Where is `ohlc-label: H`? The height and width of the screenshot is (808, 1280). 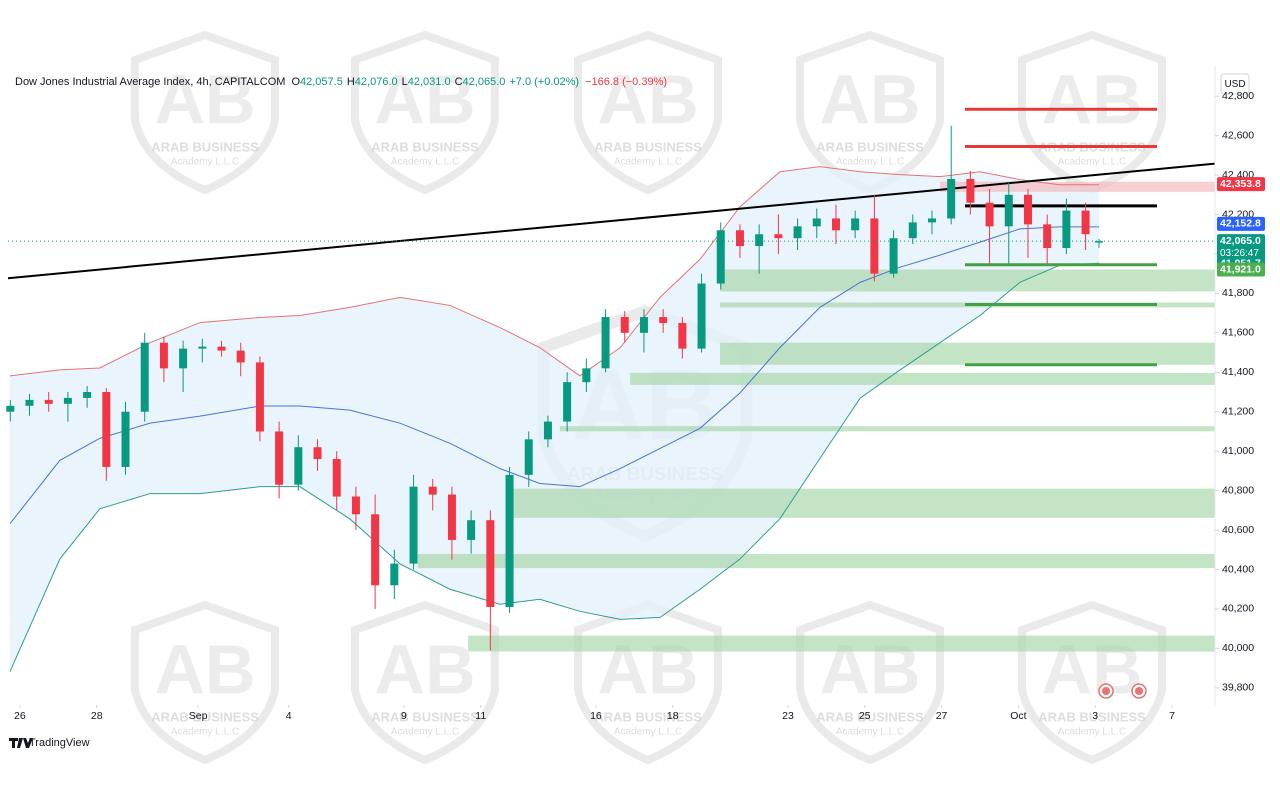
ohlc-label: H is located at coordinates (351, 82).